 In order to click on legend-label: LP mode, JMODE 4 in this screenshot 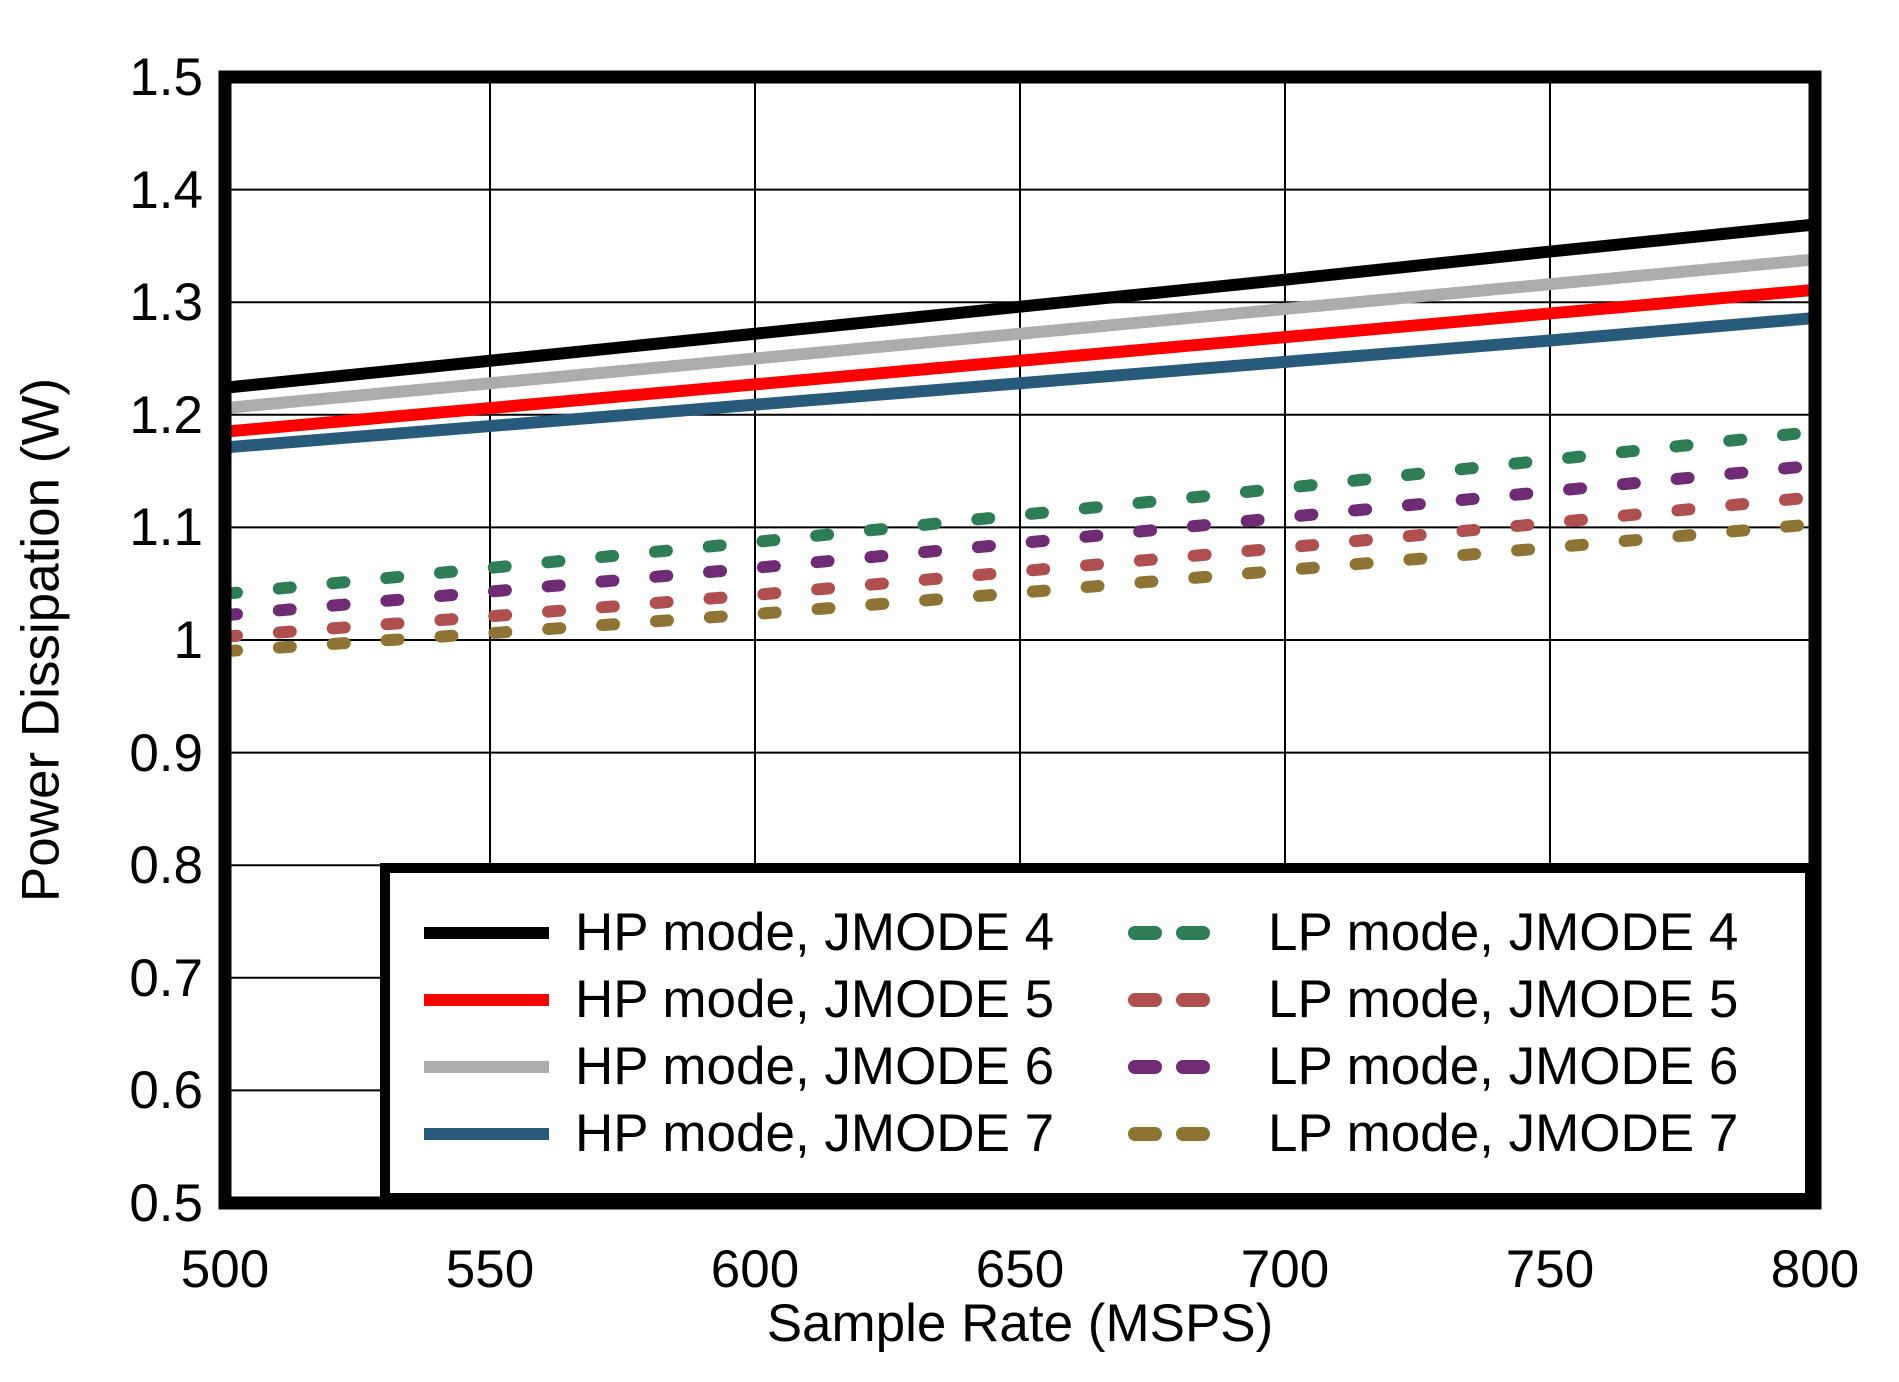, I will do `click(1503, 932)`.